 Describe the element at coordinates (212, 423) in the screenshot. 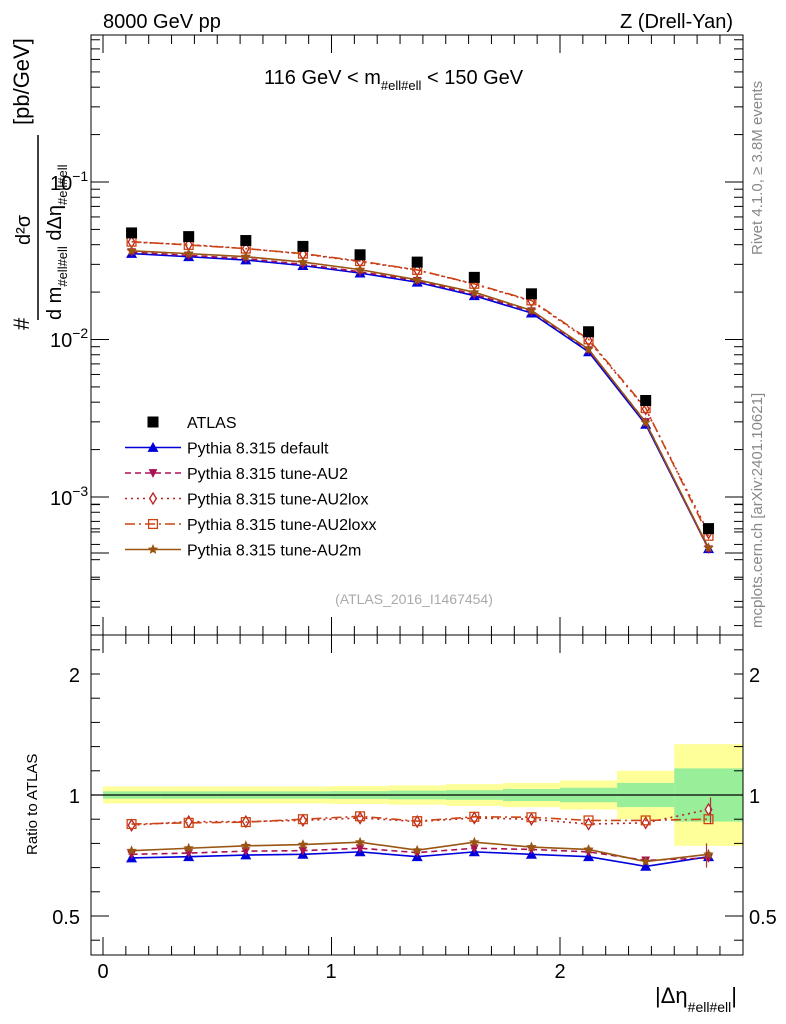

I see `legend-label: ATLAS` at that location.